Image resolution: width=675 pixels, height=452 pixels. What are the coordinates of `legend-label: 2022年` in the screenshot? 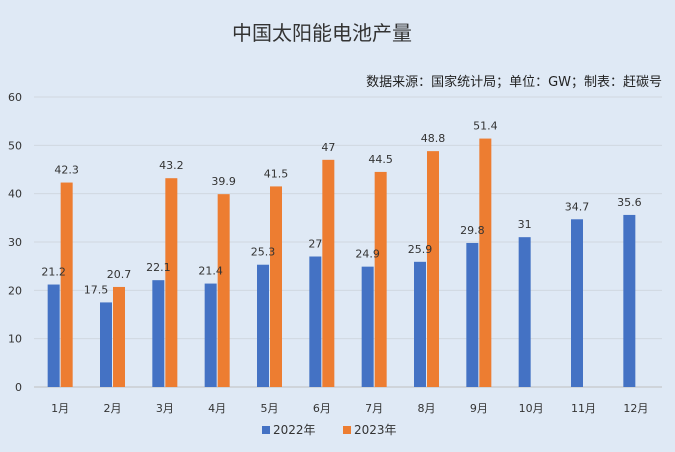 It's located at (294, 430).